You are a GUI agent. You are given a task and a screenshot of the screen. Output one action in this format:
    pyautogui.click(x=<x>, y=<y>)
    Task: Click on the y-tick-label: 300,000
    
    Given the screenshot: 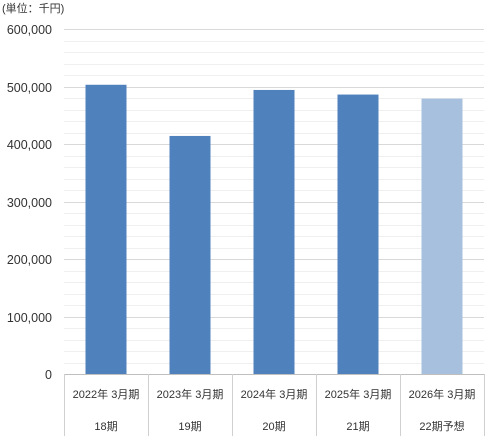 What is the action you would take?
    pyautogui.click(x=29, y=203)
    